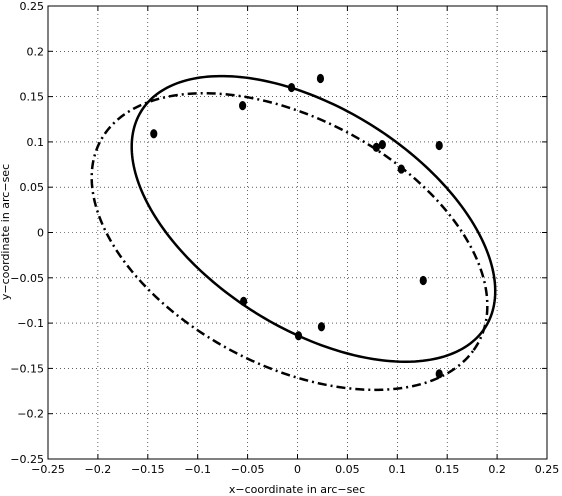  What do you see at coordinates (36, 142) in the screenshot?
I see `y-tick-label: 0.1` at bounding box center [36, 142].